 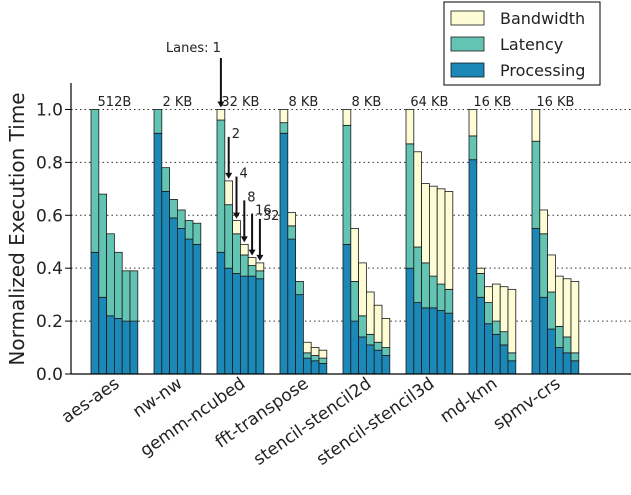 What do you see at coordinates (260, 257) in the screenshot?
I see `lane-arrow-32-head` at bounding box center [260, 257].